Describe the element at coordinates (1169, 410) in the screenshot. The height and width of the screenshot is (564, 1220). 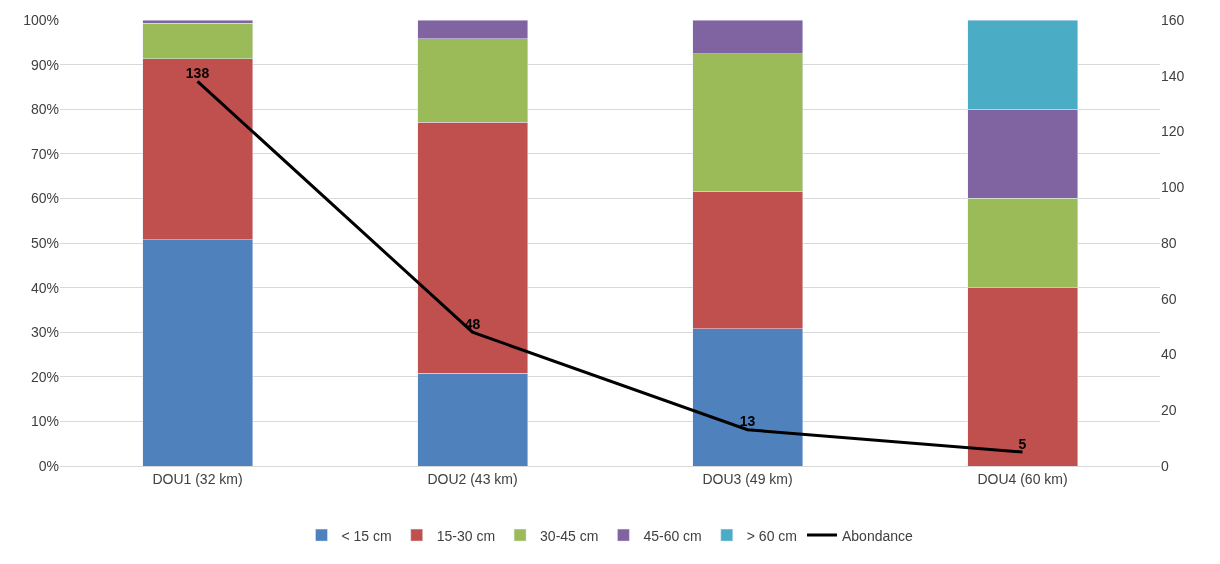
I see `y2-tick-label: 20` at that location.